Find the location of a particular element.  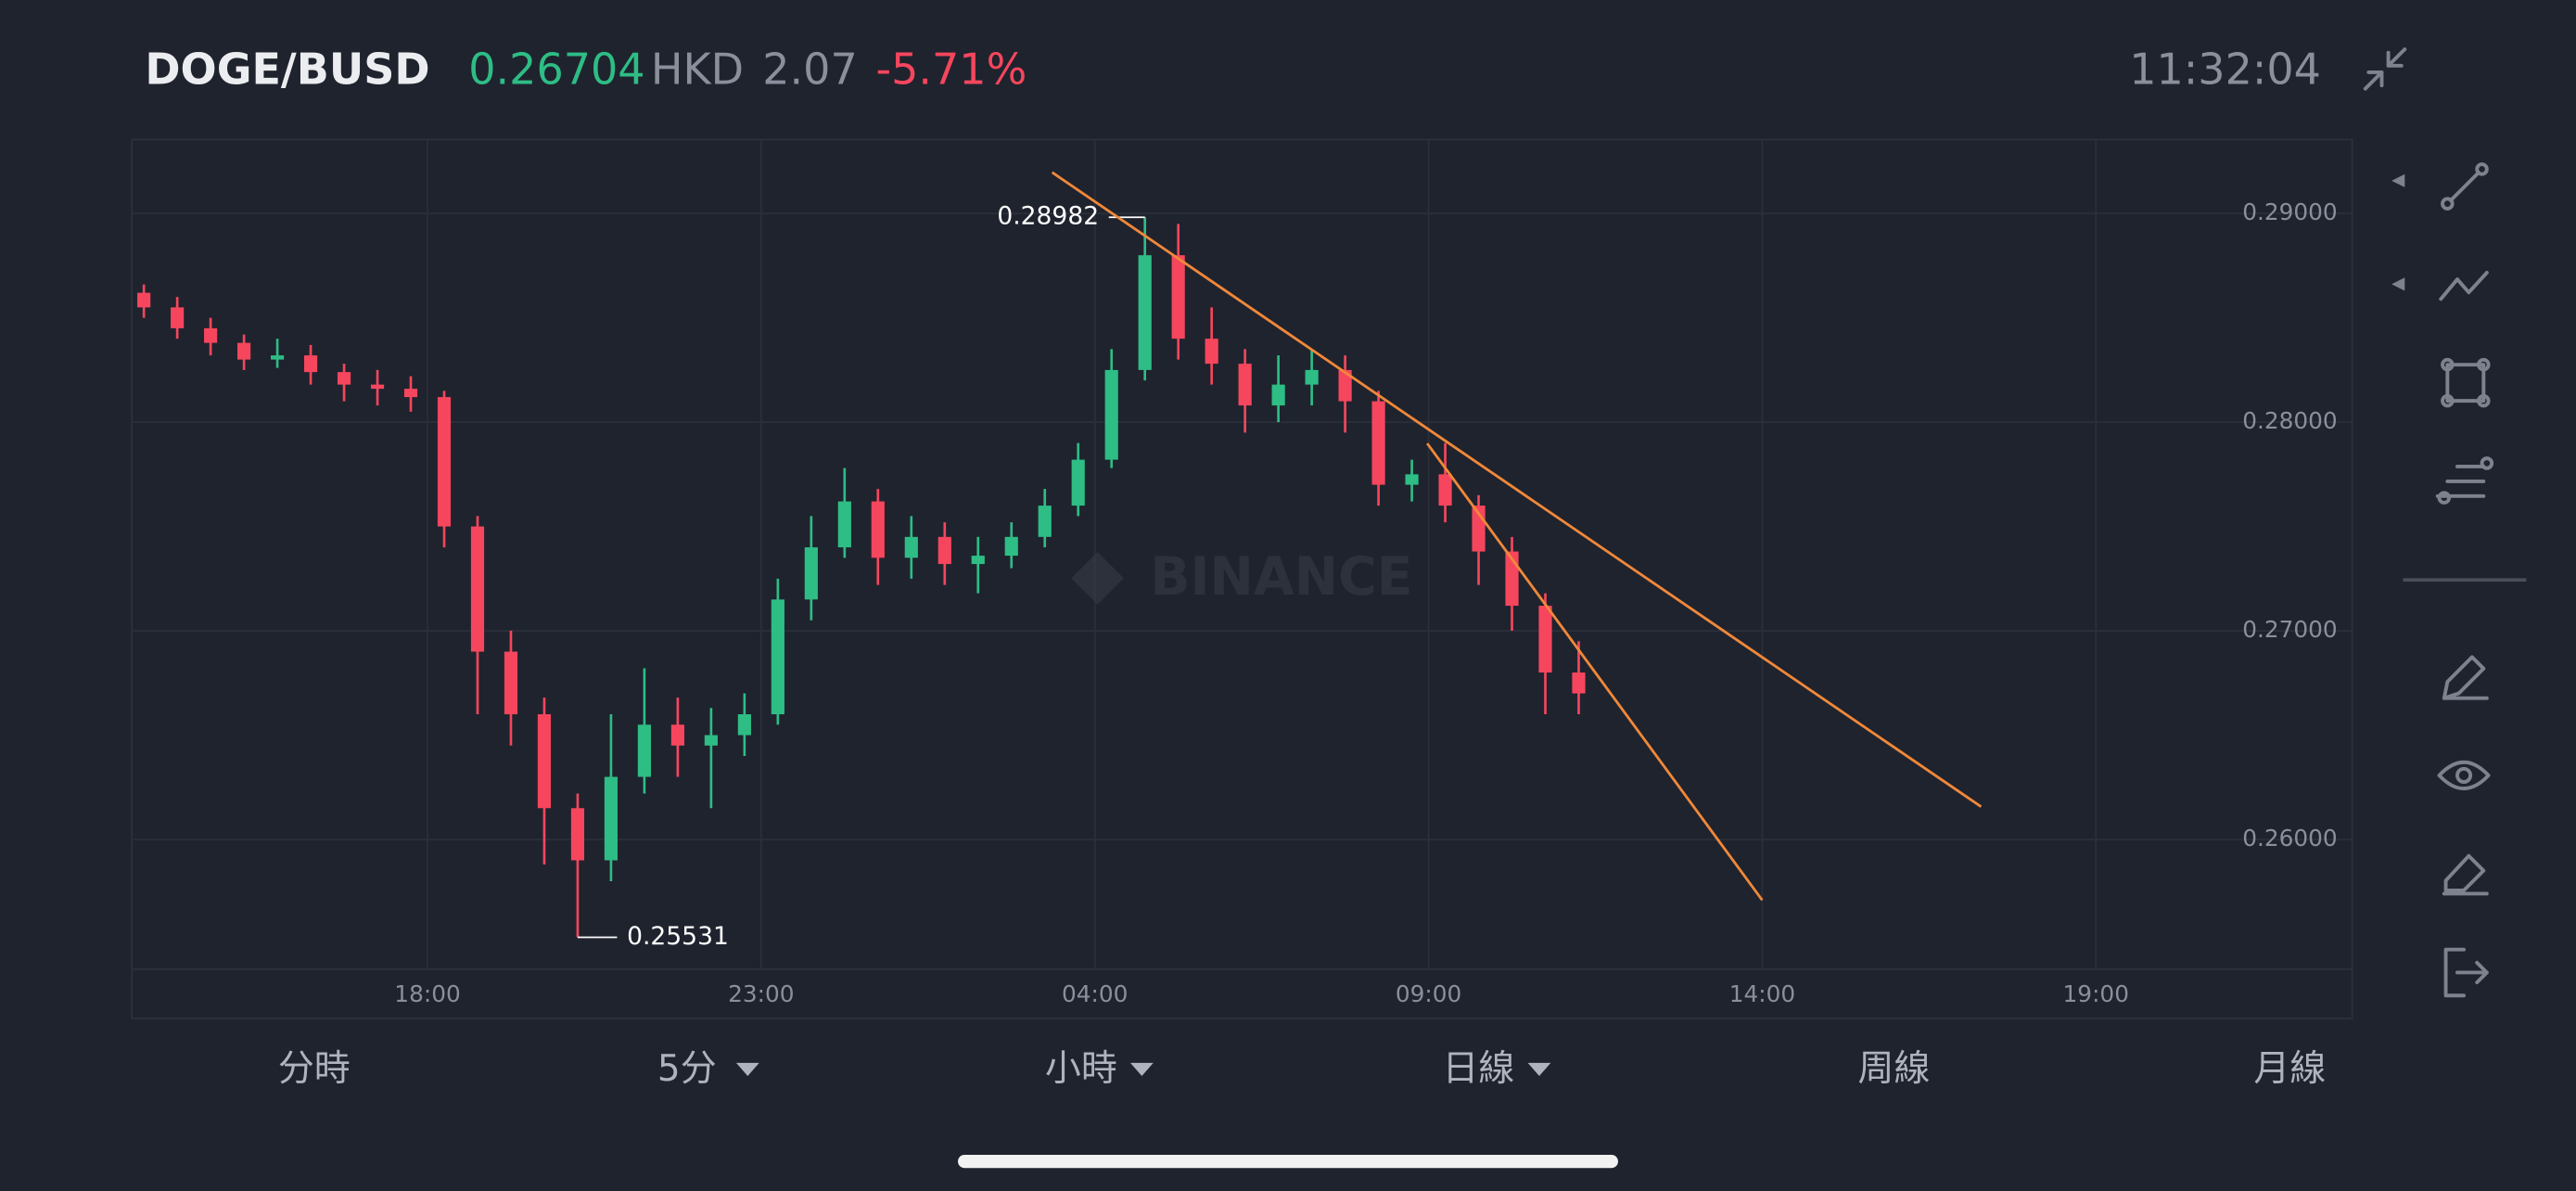

price: 0.26704 is located at coordinates (556, 69).